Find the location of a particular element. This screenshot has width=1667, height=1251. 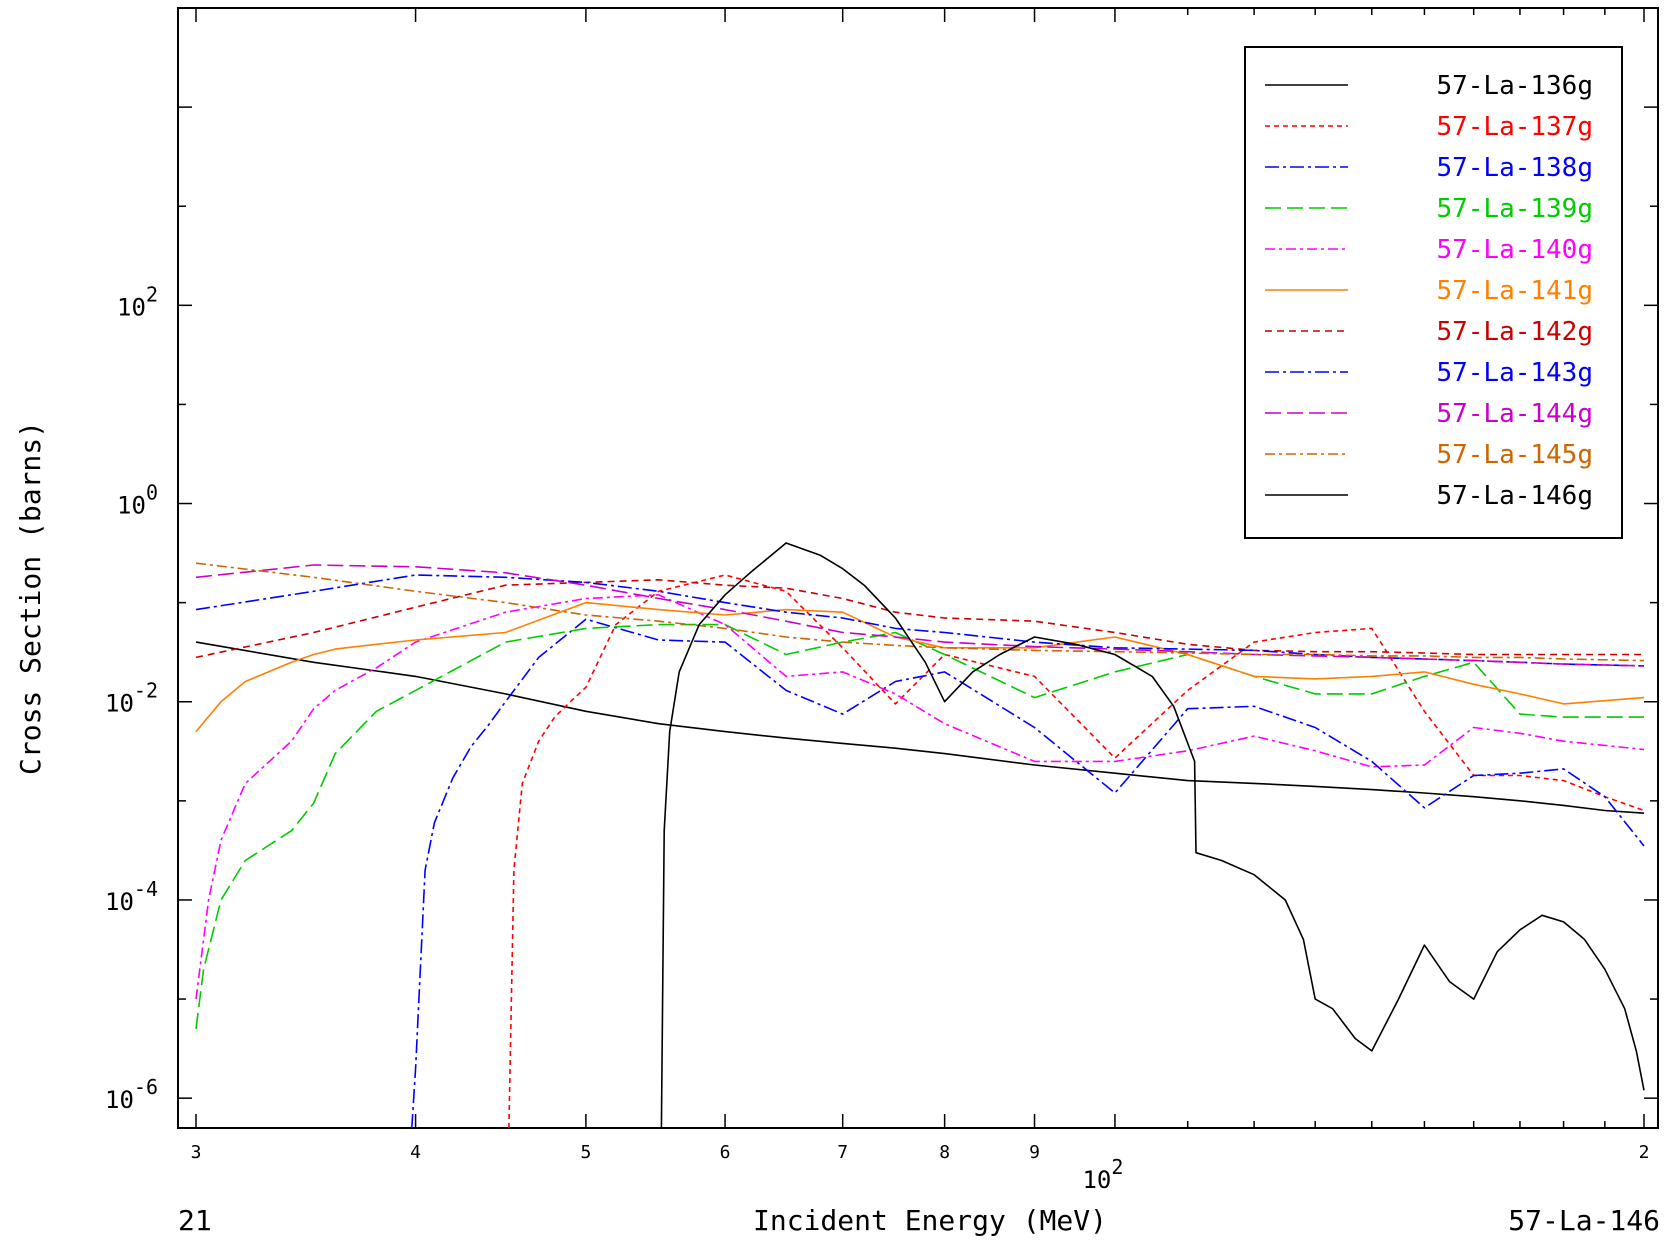

y-tick-label: 10⁻⁶ is located at coordinates (131, 1094).